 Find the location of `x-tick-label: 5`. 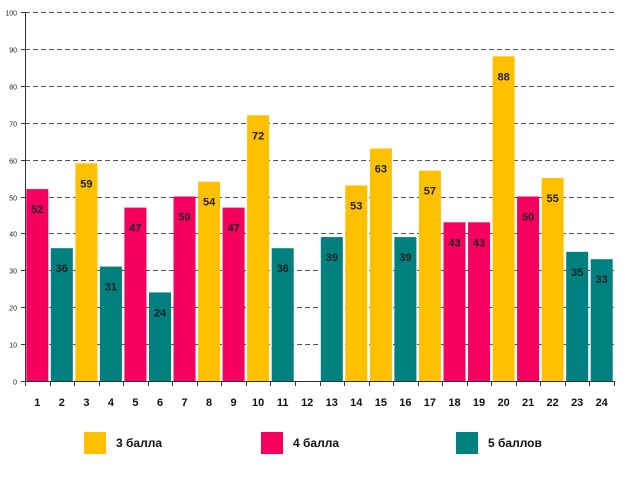

x-tick-label: 5 is located at coordinates (135, 403).